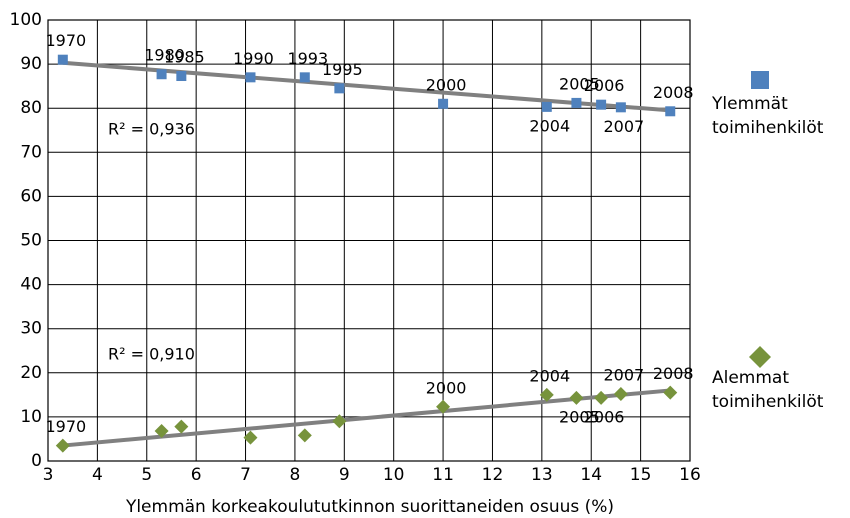 The image size is (850, 518). I want to click on y-tick-label: 0, so click(36, 461).